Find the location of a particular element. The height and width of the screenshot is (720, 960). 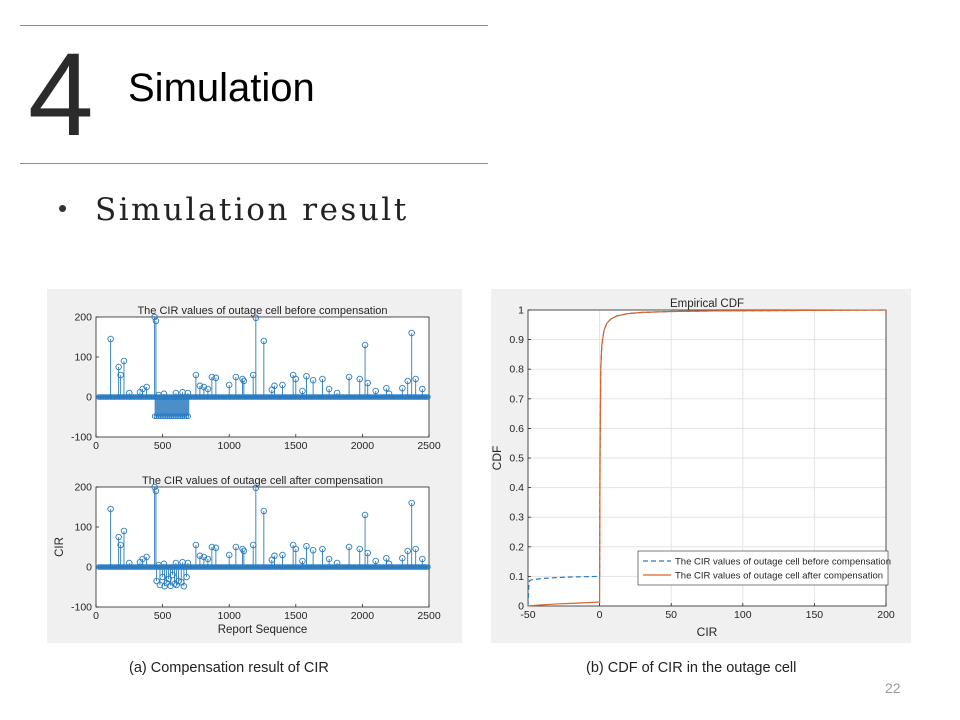

top-divider is located at coordinates (254, 25).